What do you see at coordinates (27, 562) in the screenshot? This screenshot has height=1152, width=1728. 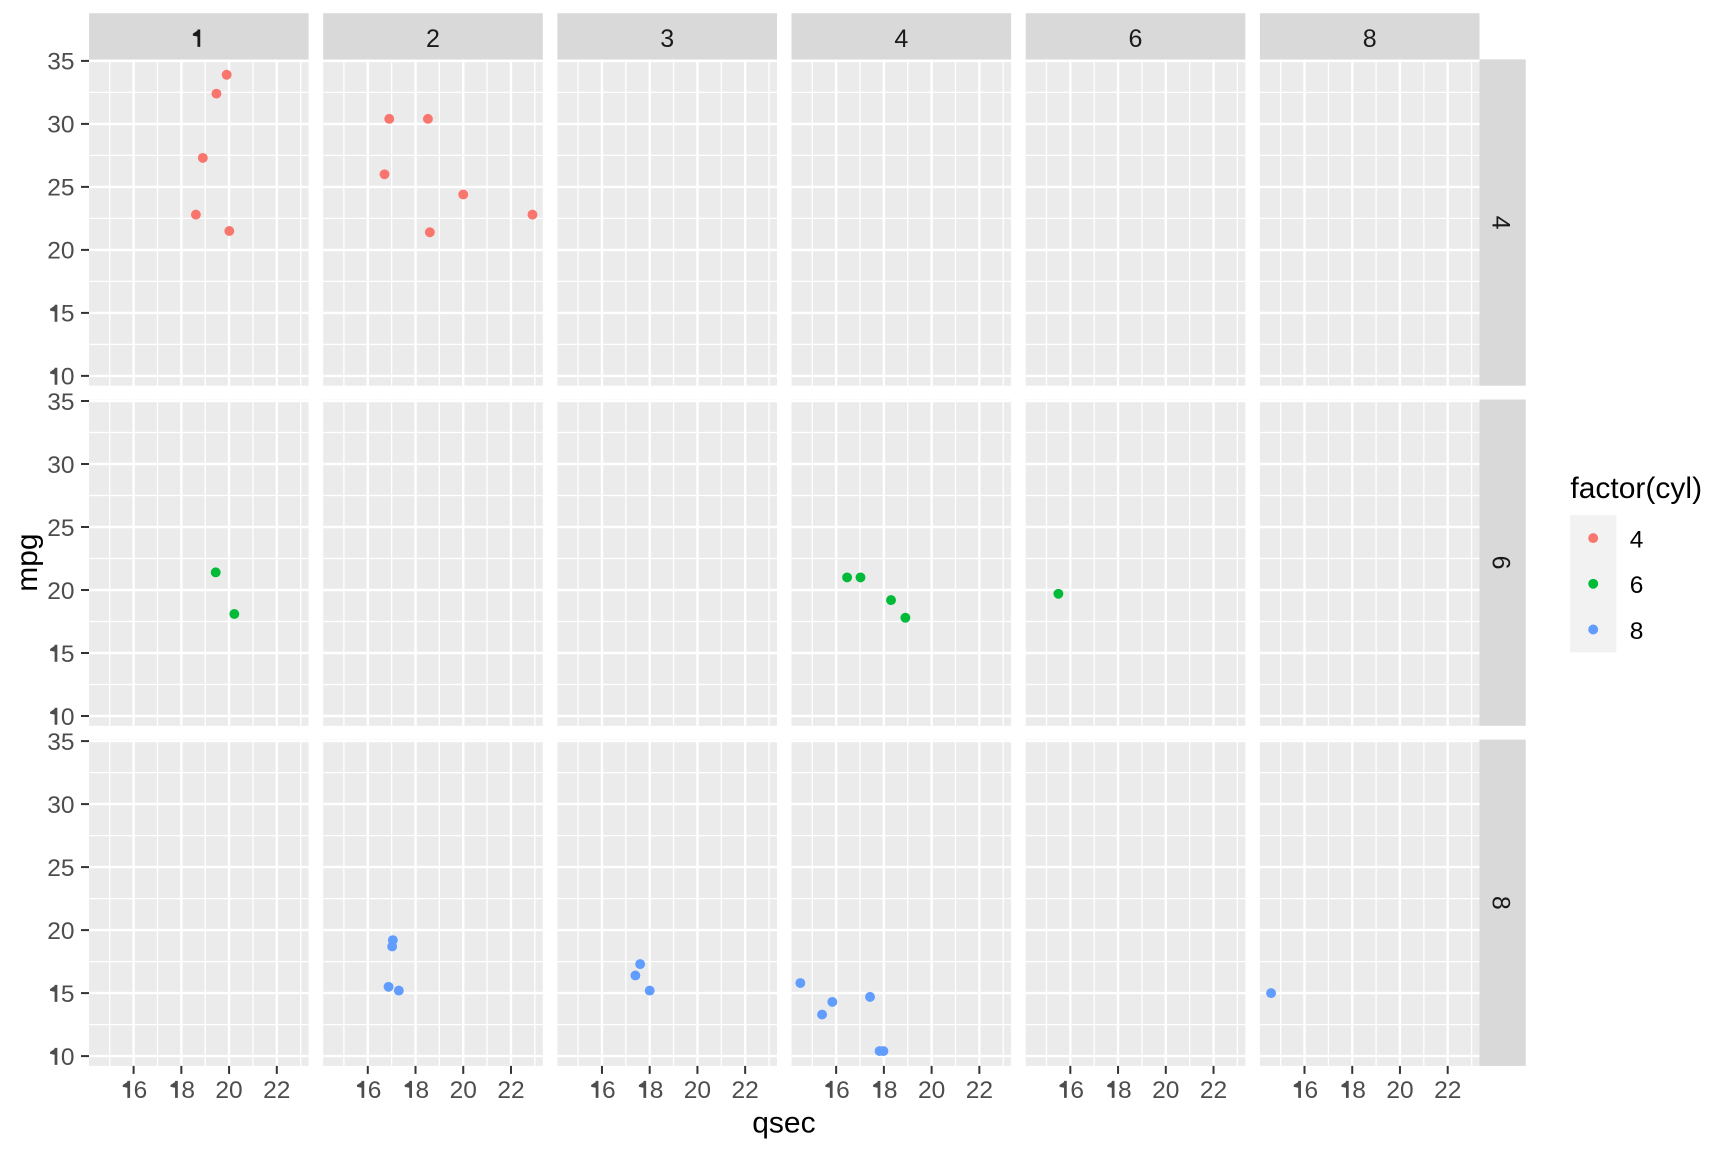 I see `svg-text: mpg` at bounding box center [27, 562].